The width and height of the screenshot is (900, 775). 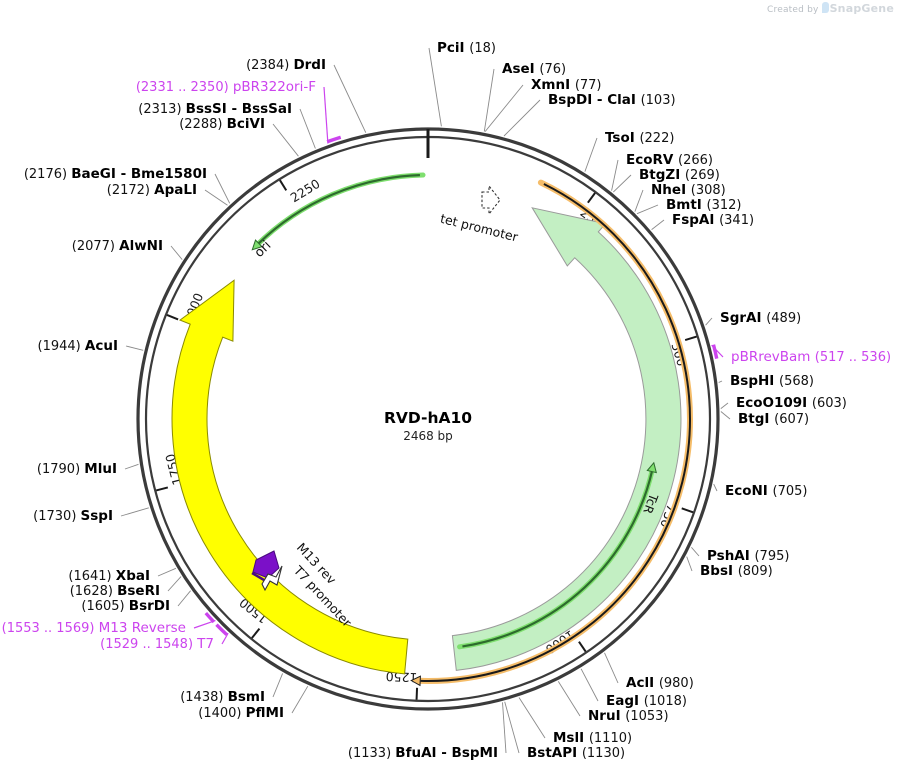 I want to click on restriction-site-label: EcoNI (705), so click(x=766, y=491).